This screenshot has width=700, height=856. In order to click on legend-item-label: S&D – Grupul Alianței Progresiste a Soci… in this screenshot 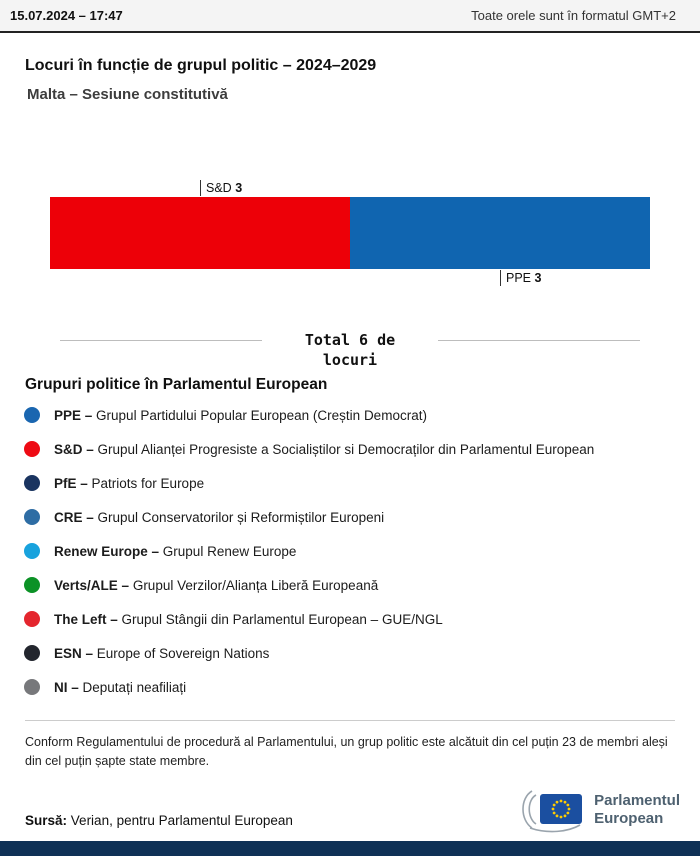, I will do `click(324, 449)`.